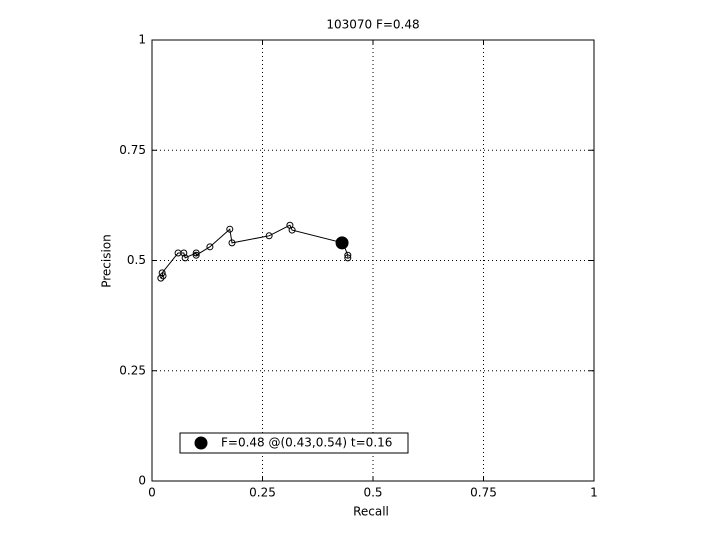 The width and height of the screenshot is (720, 540). I want to click on x-tick-label: 0.5, so click(372, 493).